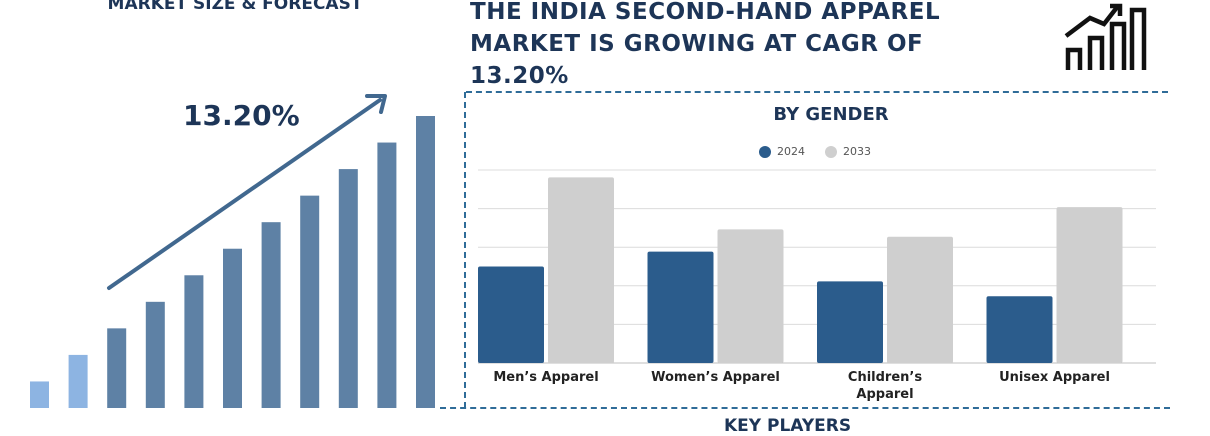 The height and width of the screenshot is (436, 1210). I want to click on category-label: Children’s Apparel, so click(885, 386).